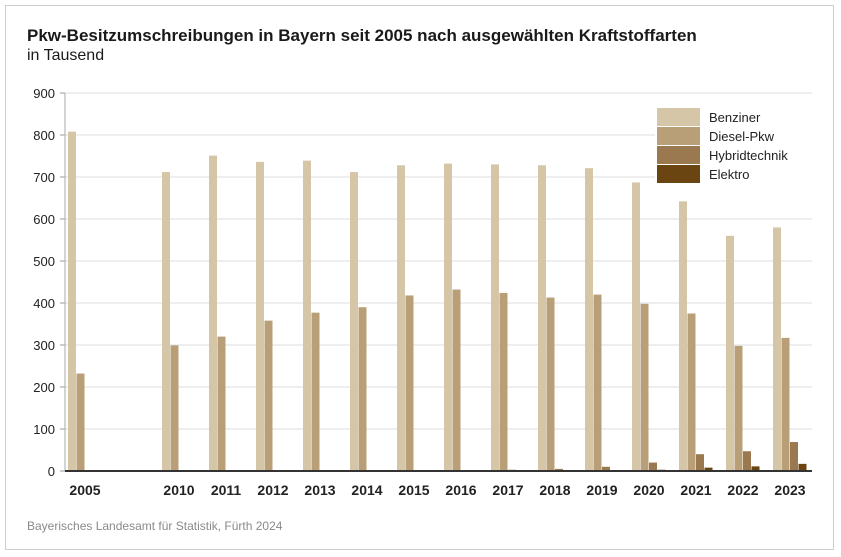 The height and width of the screenshot is (557, 841). Describe the element at coordinates (755, 468) in the screenshot. I see `bar-elektro-2022` at that location.